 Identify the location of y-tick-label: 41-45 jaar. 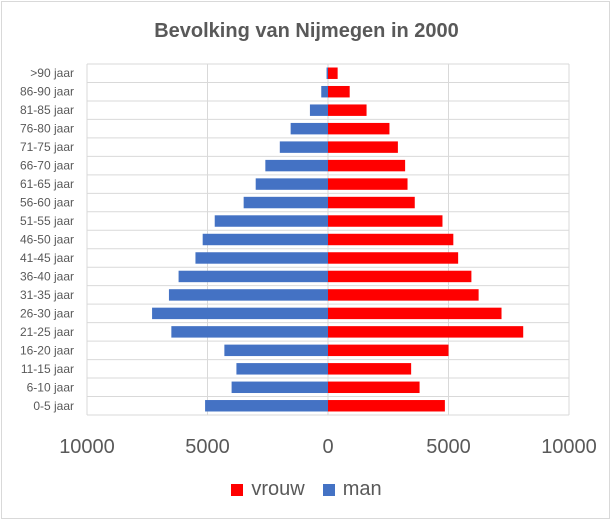
(47, 258).